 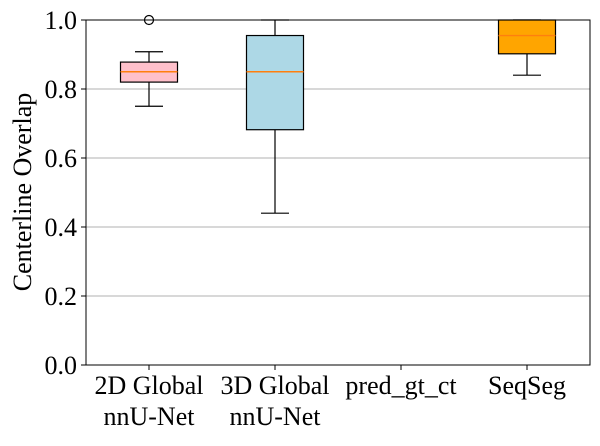 What do you see at coordinates (61, 227) in the screenshot?
I see `y-tick-label: 0.4` at bounding box center [61, 227].